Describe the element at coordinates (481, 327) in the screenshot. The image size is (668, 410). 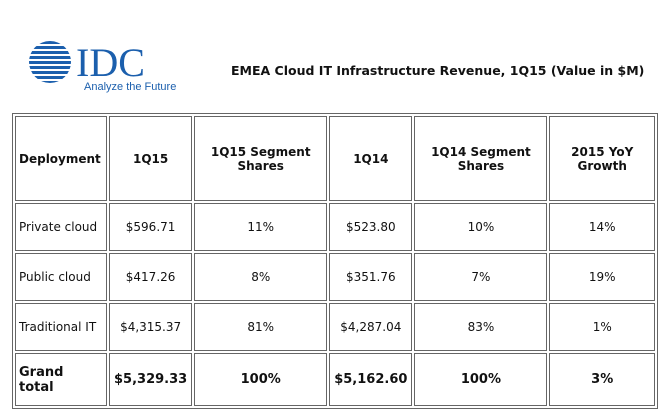
I see `table-cell: 83%` at that location.